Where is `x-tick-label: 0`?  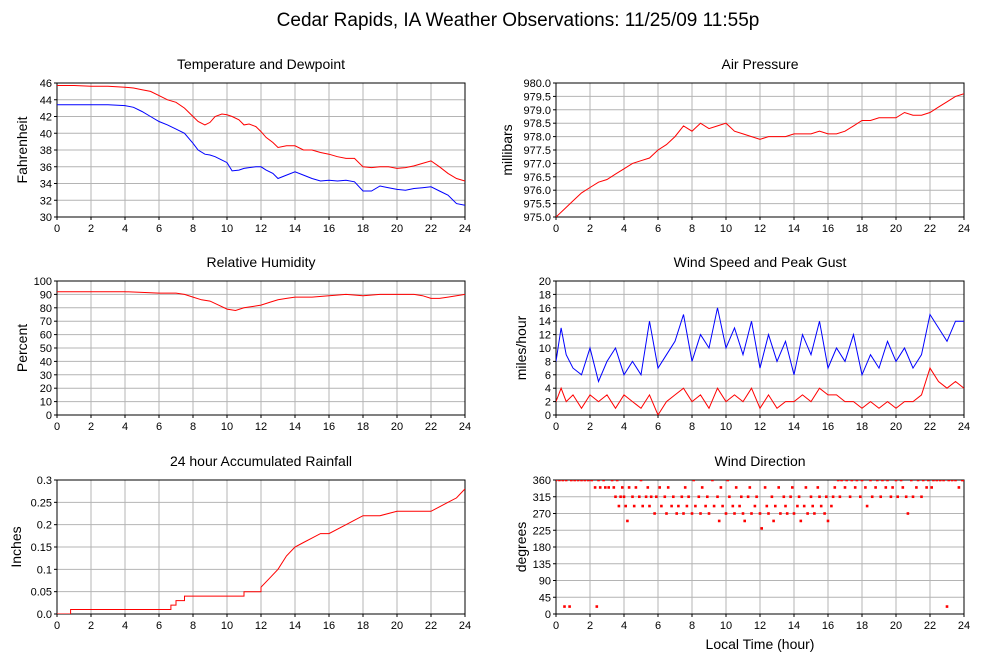 x-tick-label: 0 is located at coordinates (57, 427).